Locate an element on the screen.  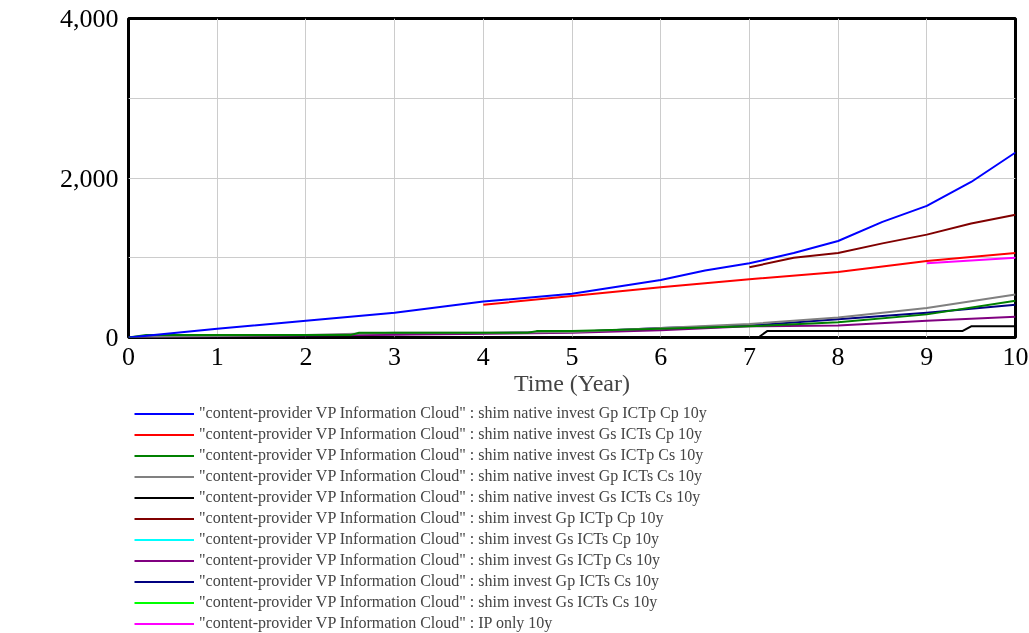
x-tick-label: 4 is located at coordinates (483, 356).